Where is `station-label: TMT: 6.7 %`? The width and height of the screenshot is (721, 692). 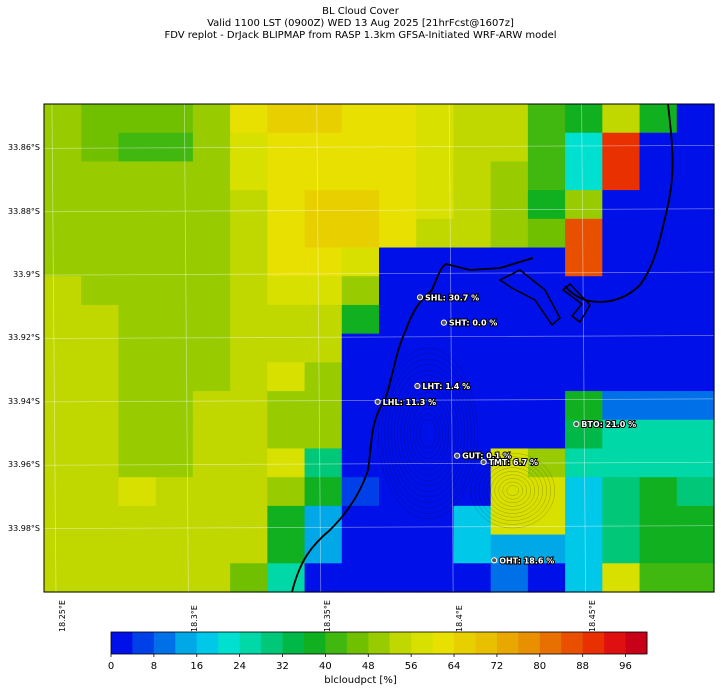
station-label: TMT: 6.7 % is located at coordinates (513, 462).